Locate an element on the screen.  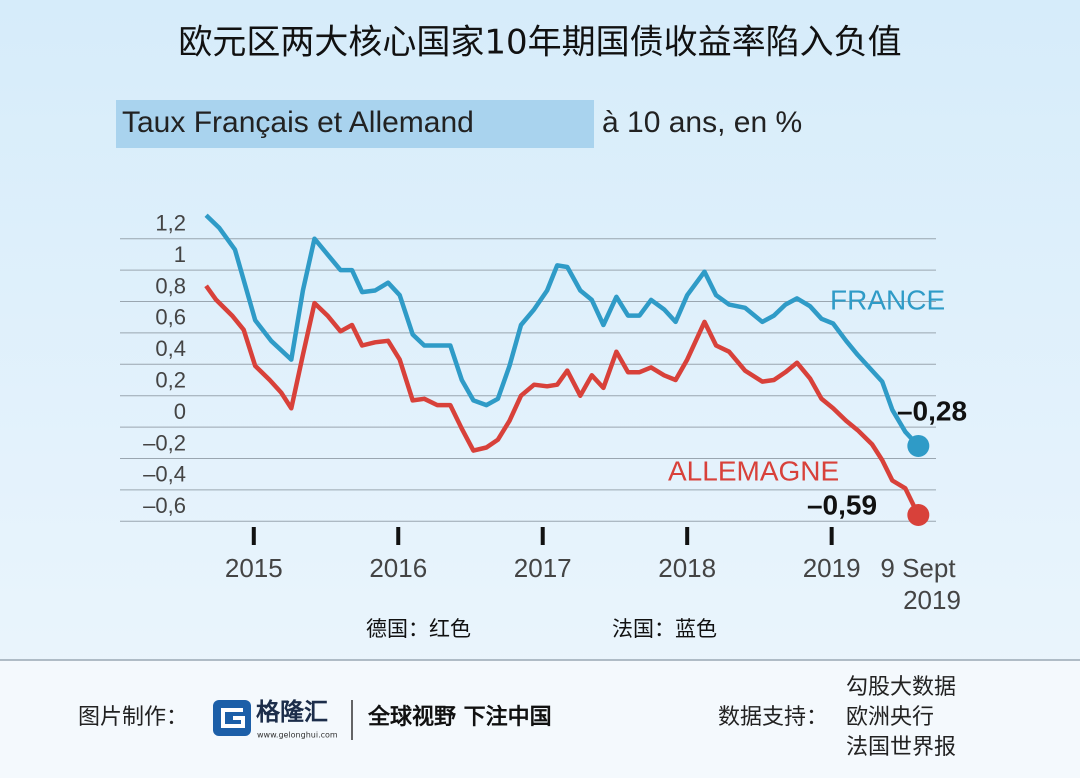
logo-url: www.gelonghui.com is located at coordinates (297, 735).